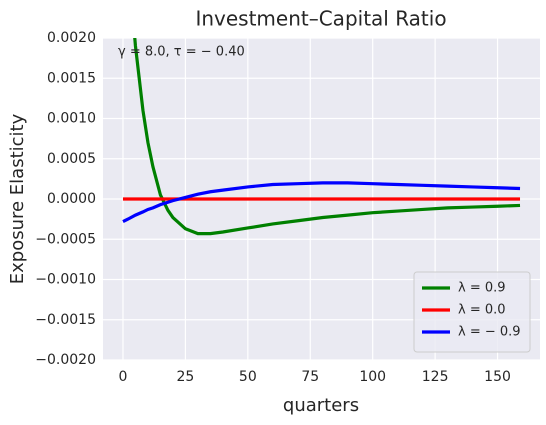 The image size is (546, 425). I want to click on y-tick-label: 0.0020, so click(71, 38).